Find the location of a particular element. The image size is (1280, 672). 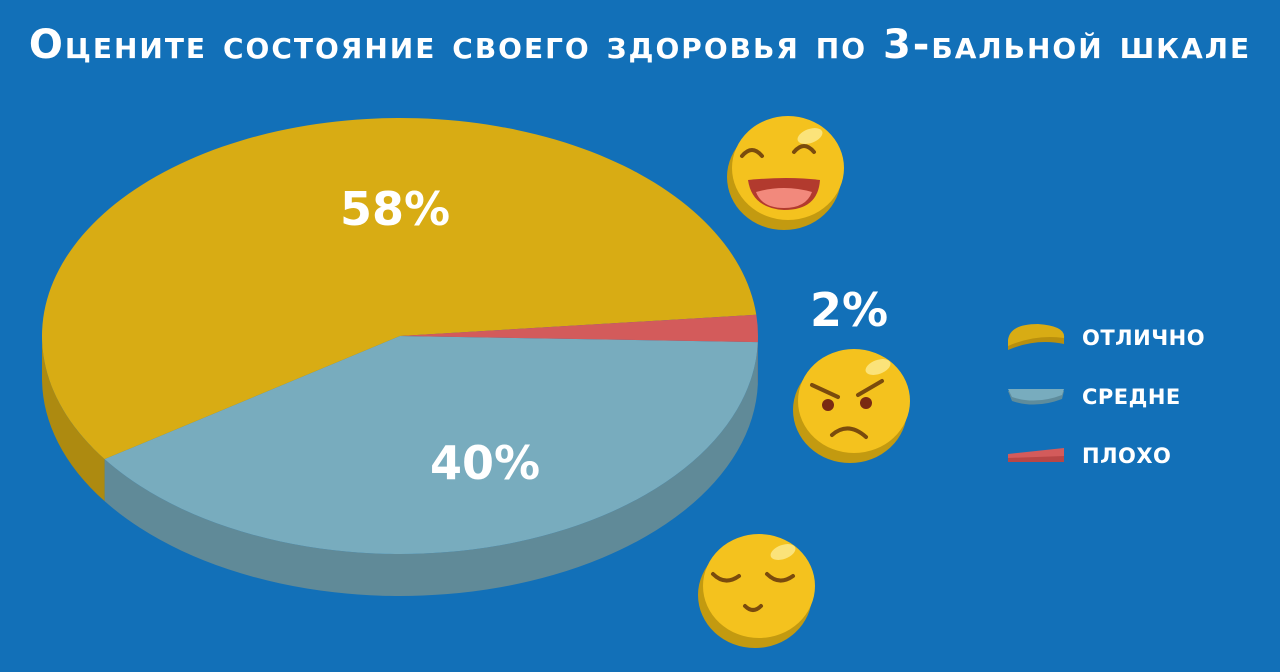

pie-slice-плохо is located at coordinates (579, 328).